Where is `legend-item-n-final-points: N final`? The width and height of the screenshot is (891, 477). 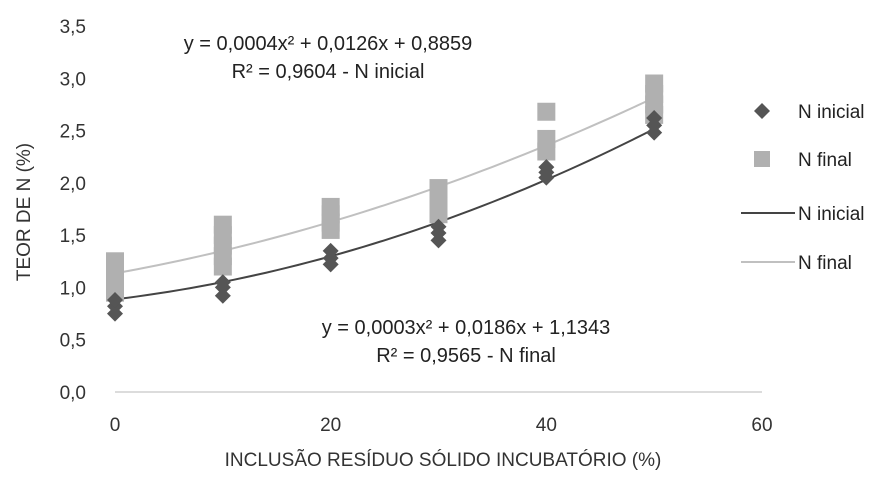
legend-item-n-final-points: N final is located at coordinates (803, 160).